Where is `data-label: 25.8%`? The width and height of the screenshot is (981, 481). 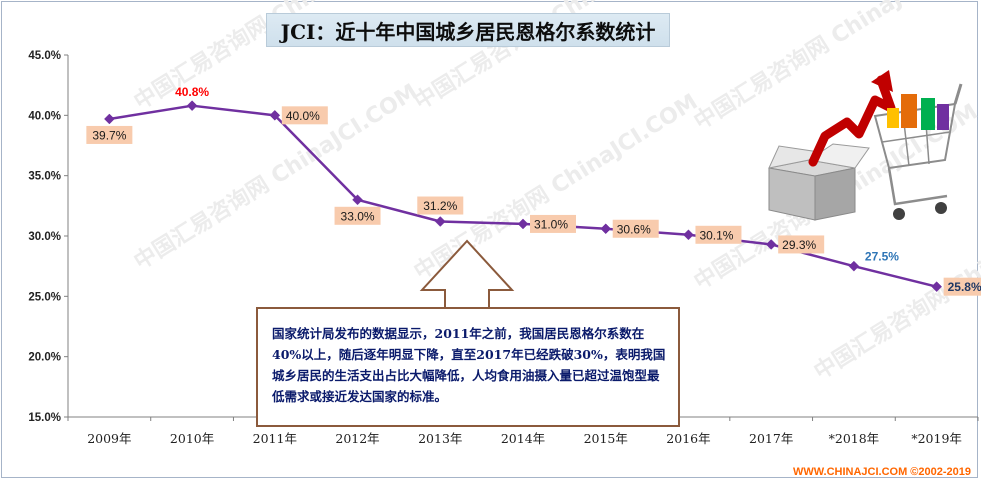
data-label: 25.8% is located at coordinates (964, 287).